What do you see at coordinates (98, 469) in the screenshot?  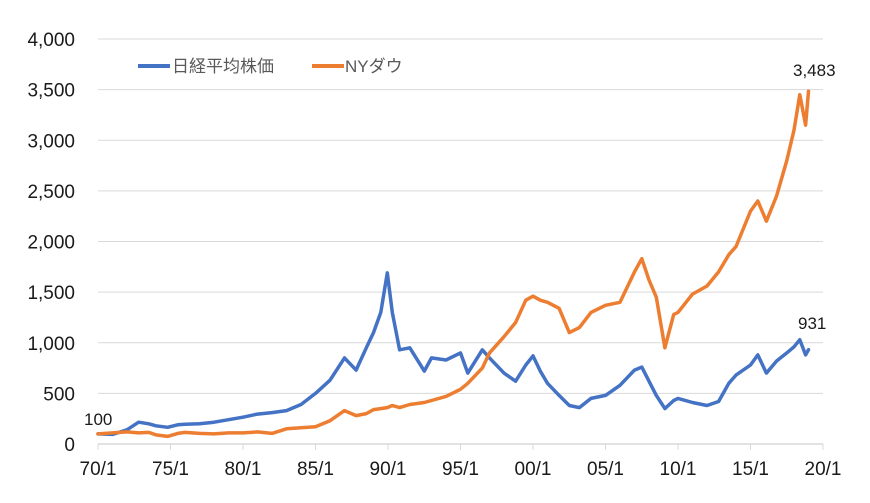 I see `x-tick-label: 70/1` at bounding box center [98, 469].